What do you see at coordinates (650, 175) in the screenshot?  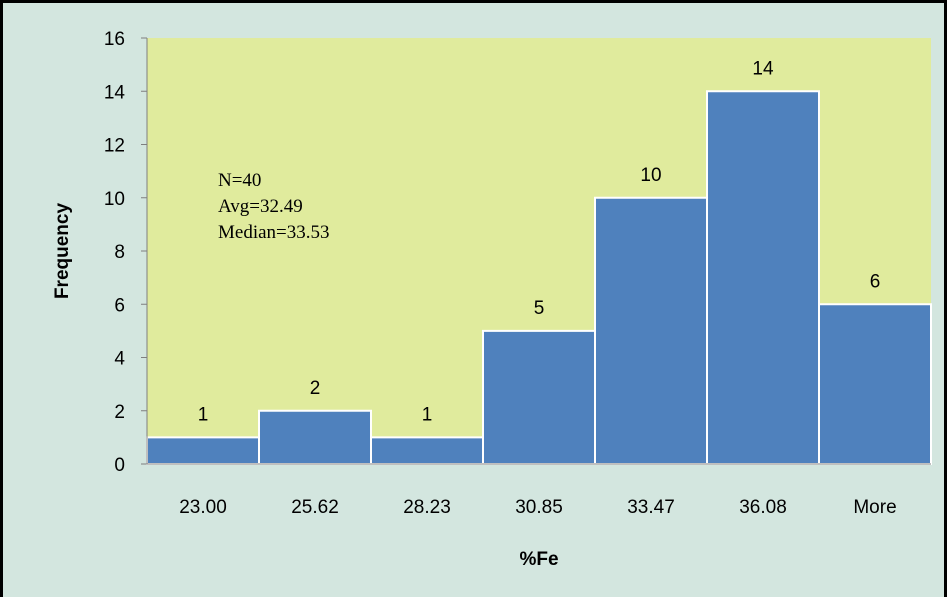 I see `data-label-4: 10` at bounding box center [650, 175].